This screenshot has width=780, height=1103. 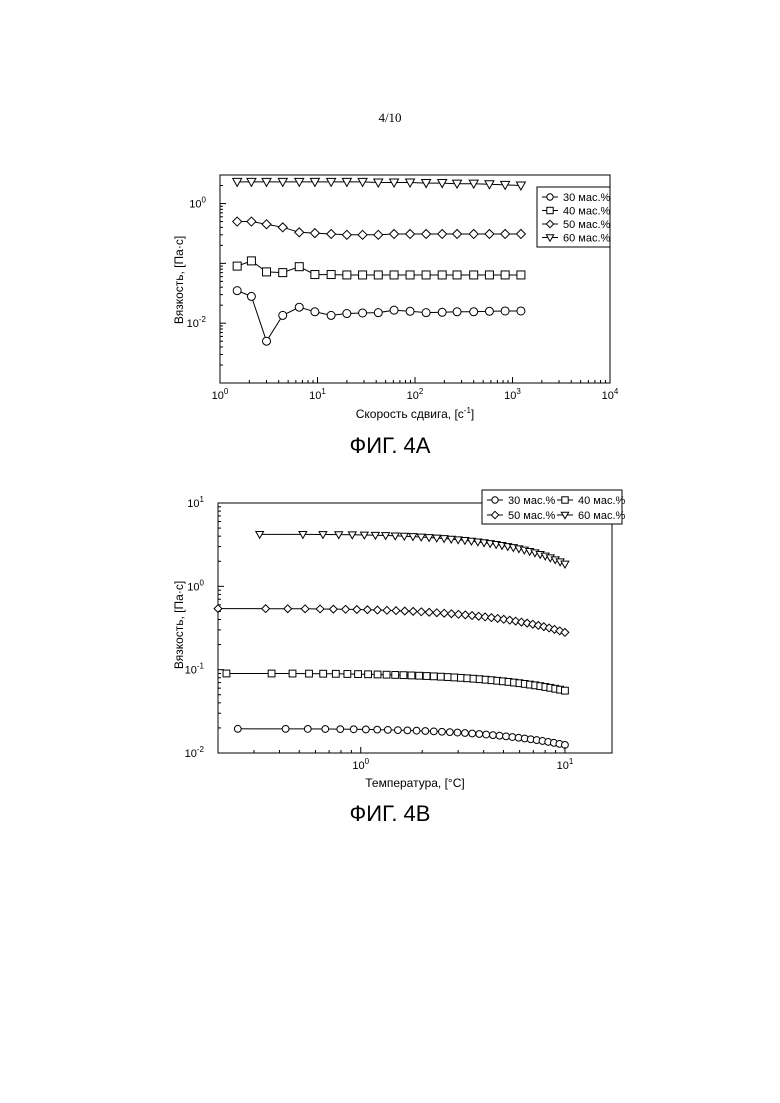 What do you see at coordinates (587, 212) in the screenshot?
I see `legend-label: 40 мас.%` at bounding box center [587, 212].